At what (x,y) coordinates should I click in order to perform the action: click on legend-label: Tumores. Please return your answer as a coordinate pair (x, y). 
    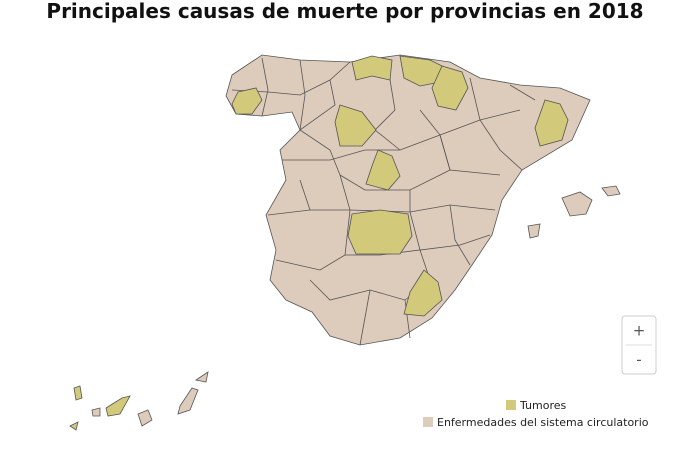
    Looking at the image, I should click on (543, 405).